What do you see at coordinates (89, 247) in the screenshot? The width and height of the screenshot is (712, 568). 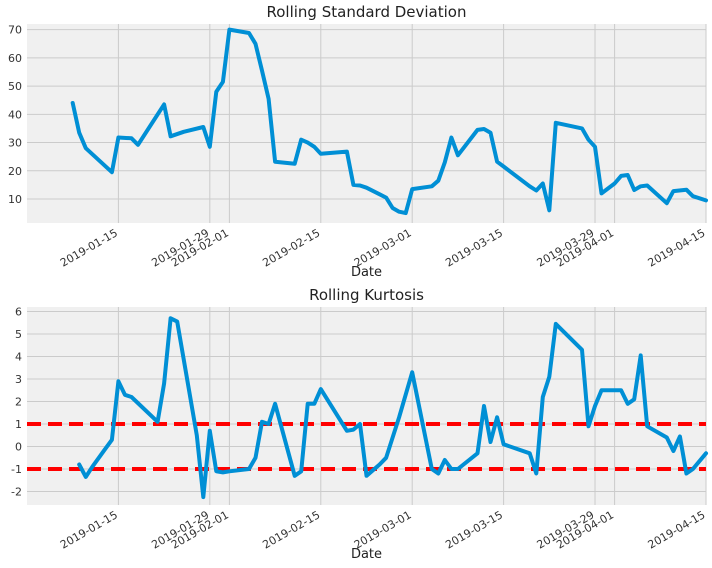 I see `chart-1-x-tick-label: 2019-01-15` at bounding box center [89, 247].